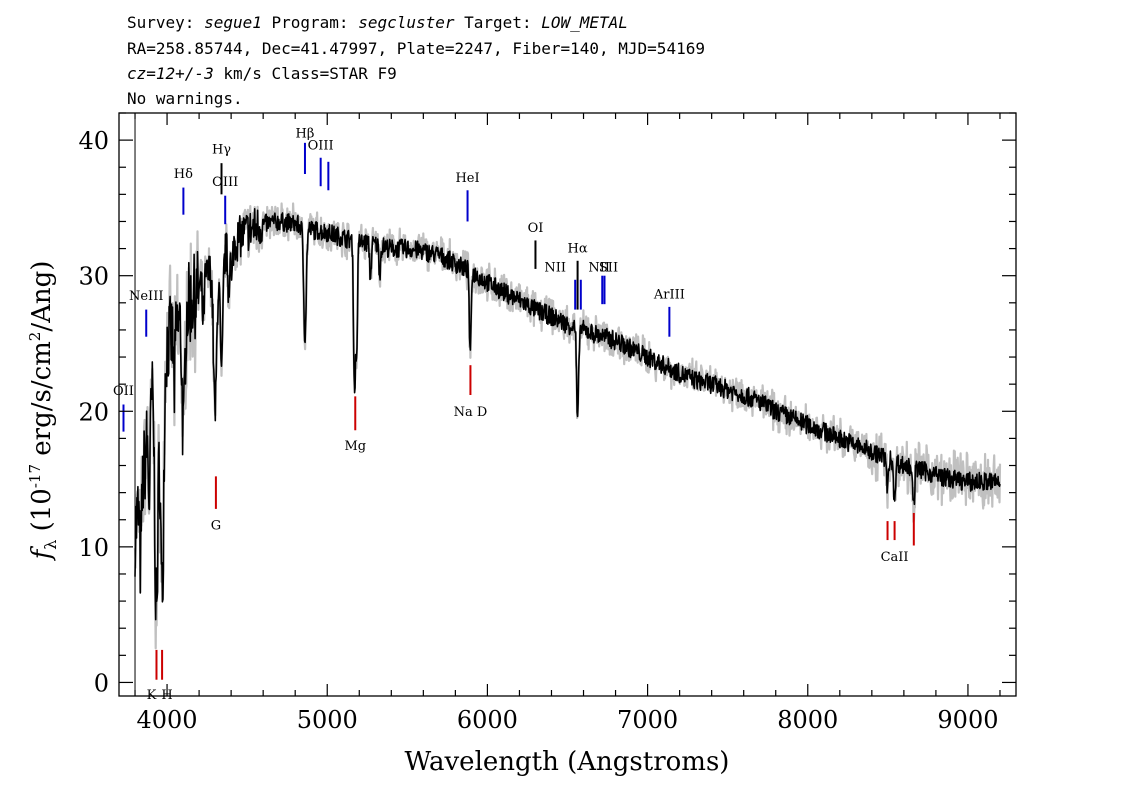 This screenshot has width=1134, height=810. I want to click on line-marker-label: Mg, so click(355, 446).